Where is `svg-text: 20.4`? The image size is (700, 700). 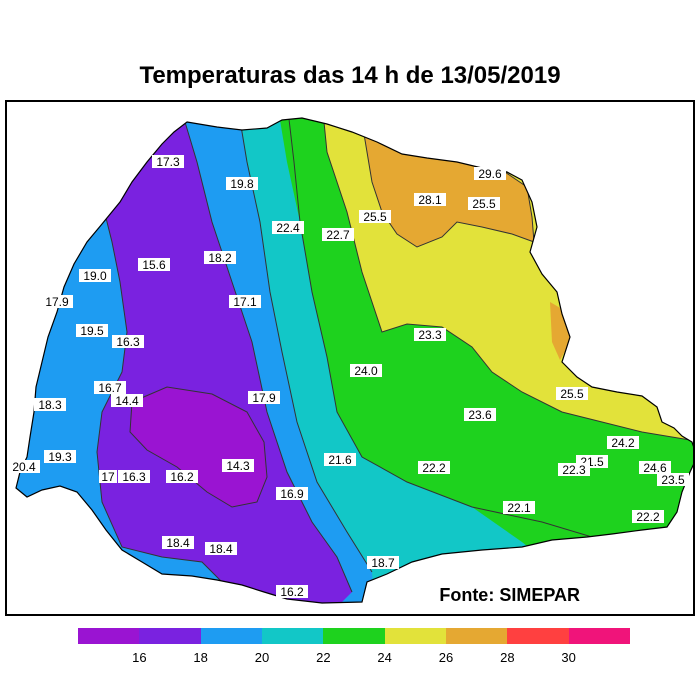 svg-text: 20.4 is located at coordinates (24, 467).